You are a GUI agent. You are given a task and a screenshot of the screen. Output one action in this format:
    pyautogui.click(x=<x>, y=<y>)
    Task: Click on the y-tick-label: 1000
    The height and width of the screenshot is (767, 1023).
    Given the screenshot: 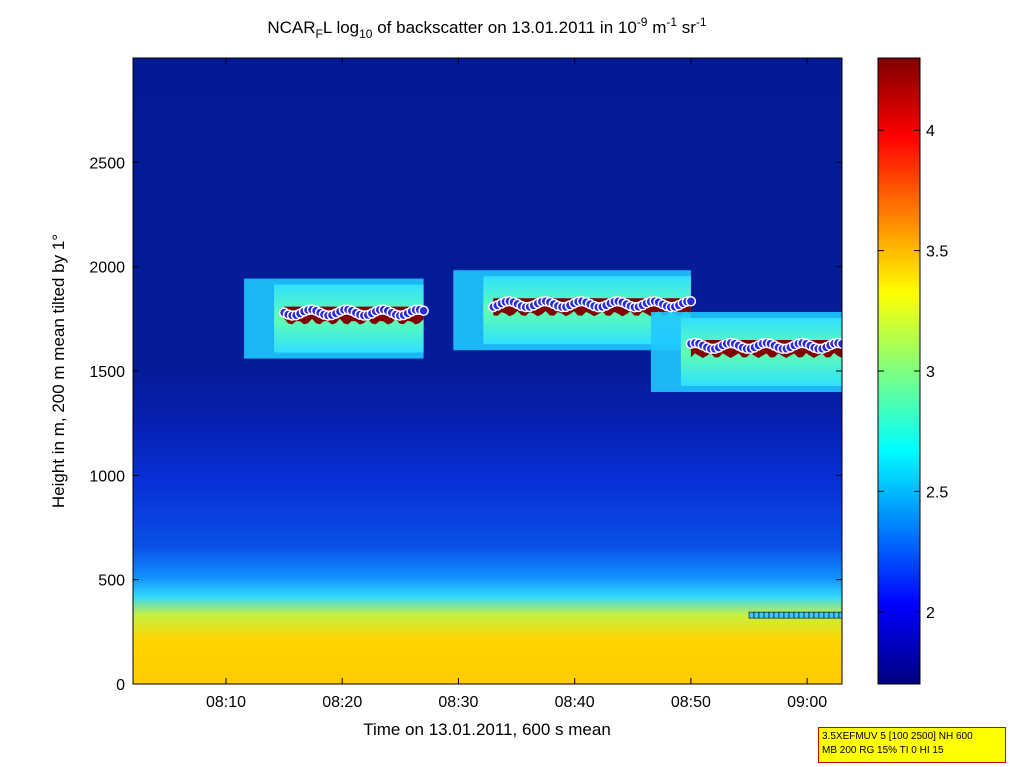 What is the action you would take?
    pyautogui.click(x=107, y=476)
    